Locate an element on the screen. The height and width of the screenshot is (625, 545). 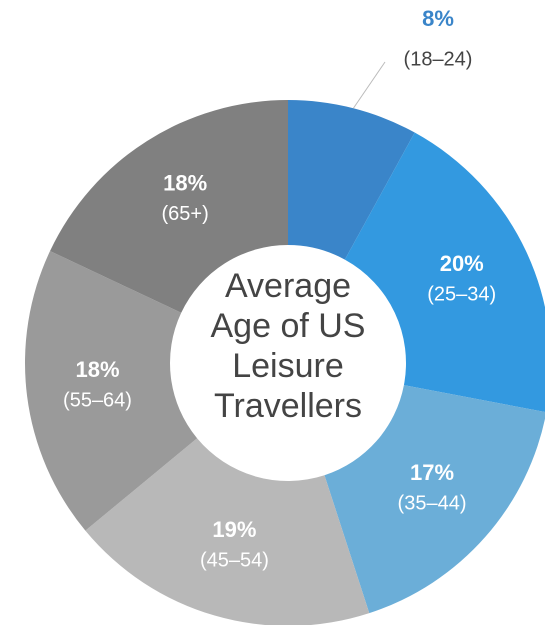
category-label: (18–24) is located at coordinates (438, 59).